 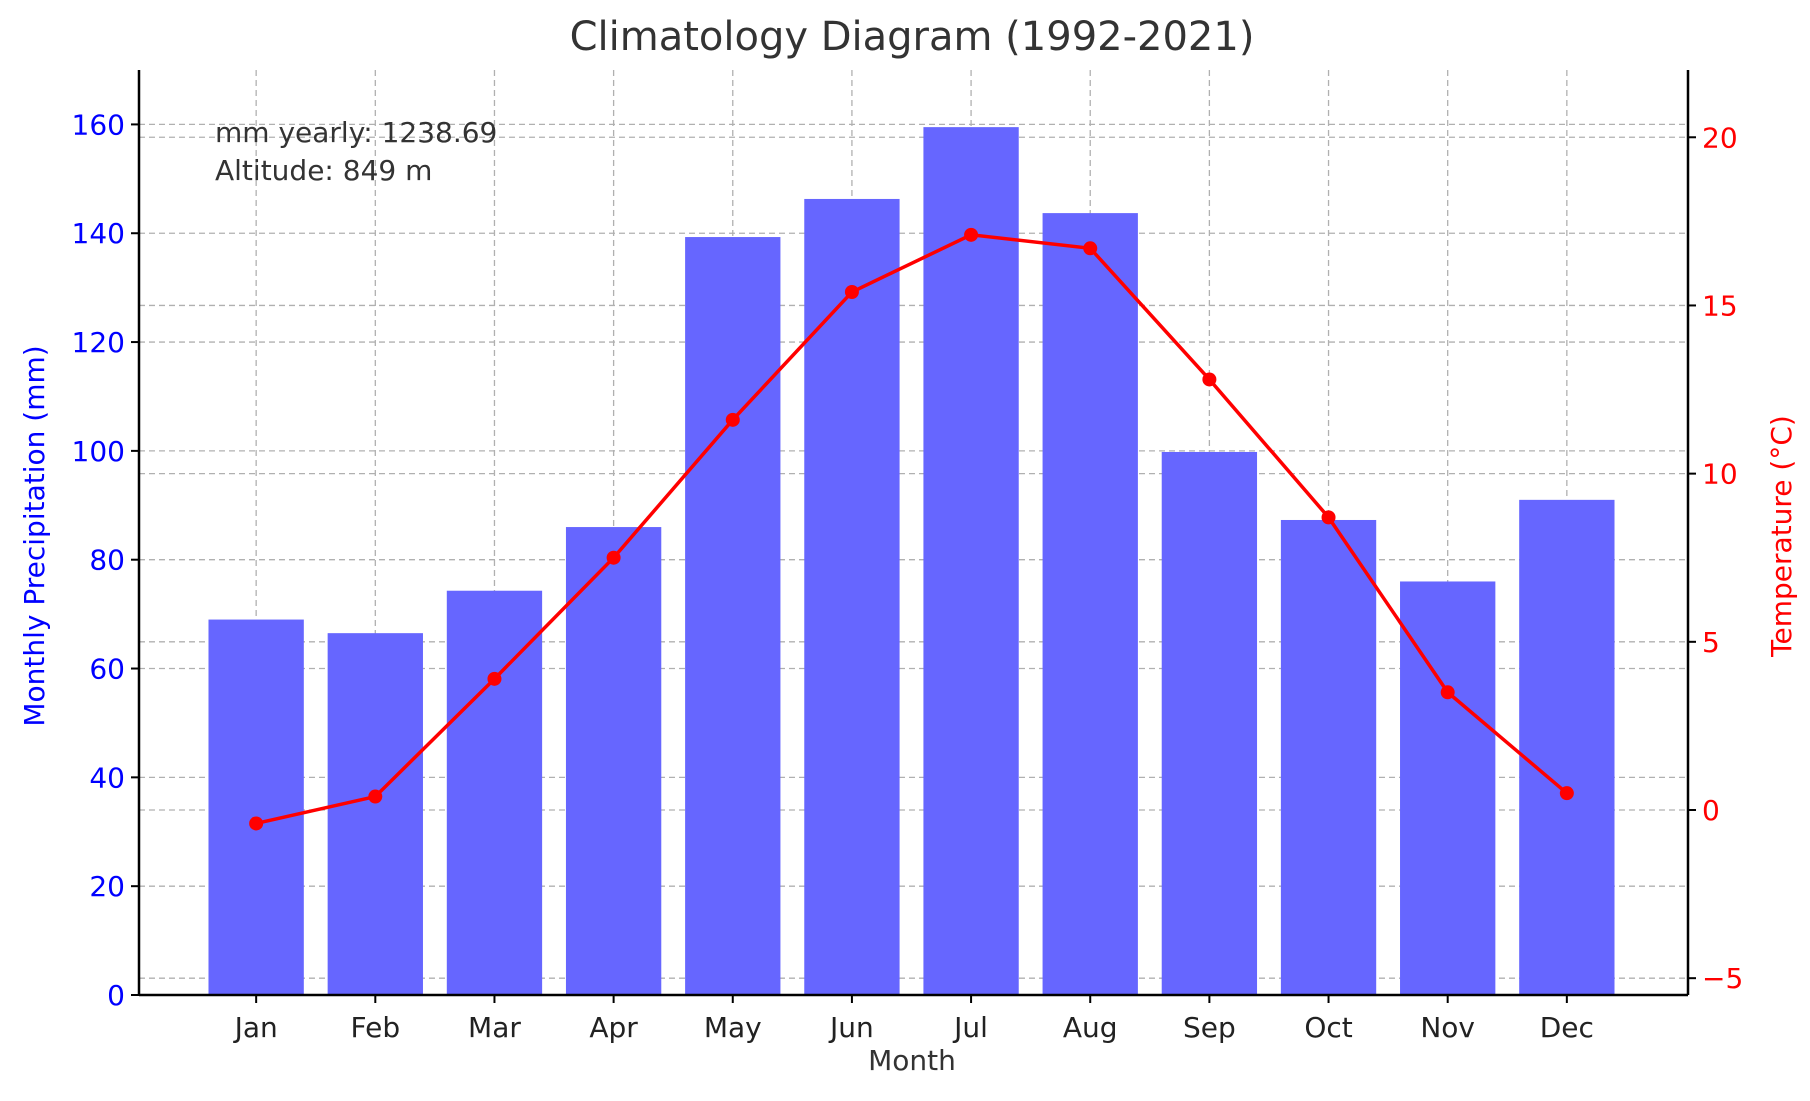 I want to click on left-axis-tick-label: 0, so click(x=116, y=995).